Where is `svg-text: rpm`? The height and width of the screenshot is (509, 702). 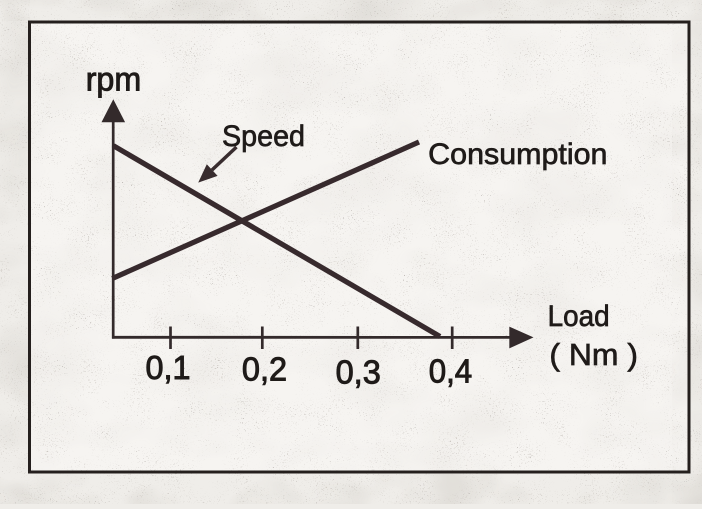
svg-text: rpm is located at coordinates (114, 79).